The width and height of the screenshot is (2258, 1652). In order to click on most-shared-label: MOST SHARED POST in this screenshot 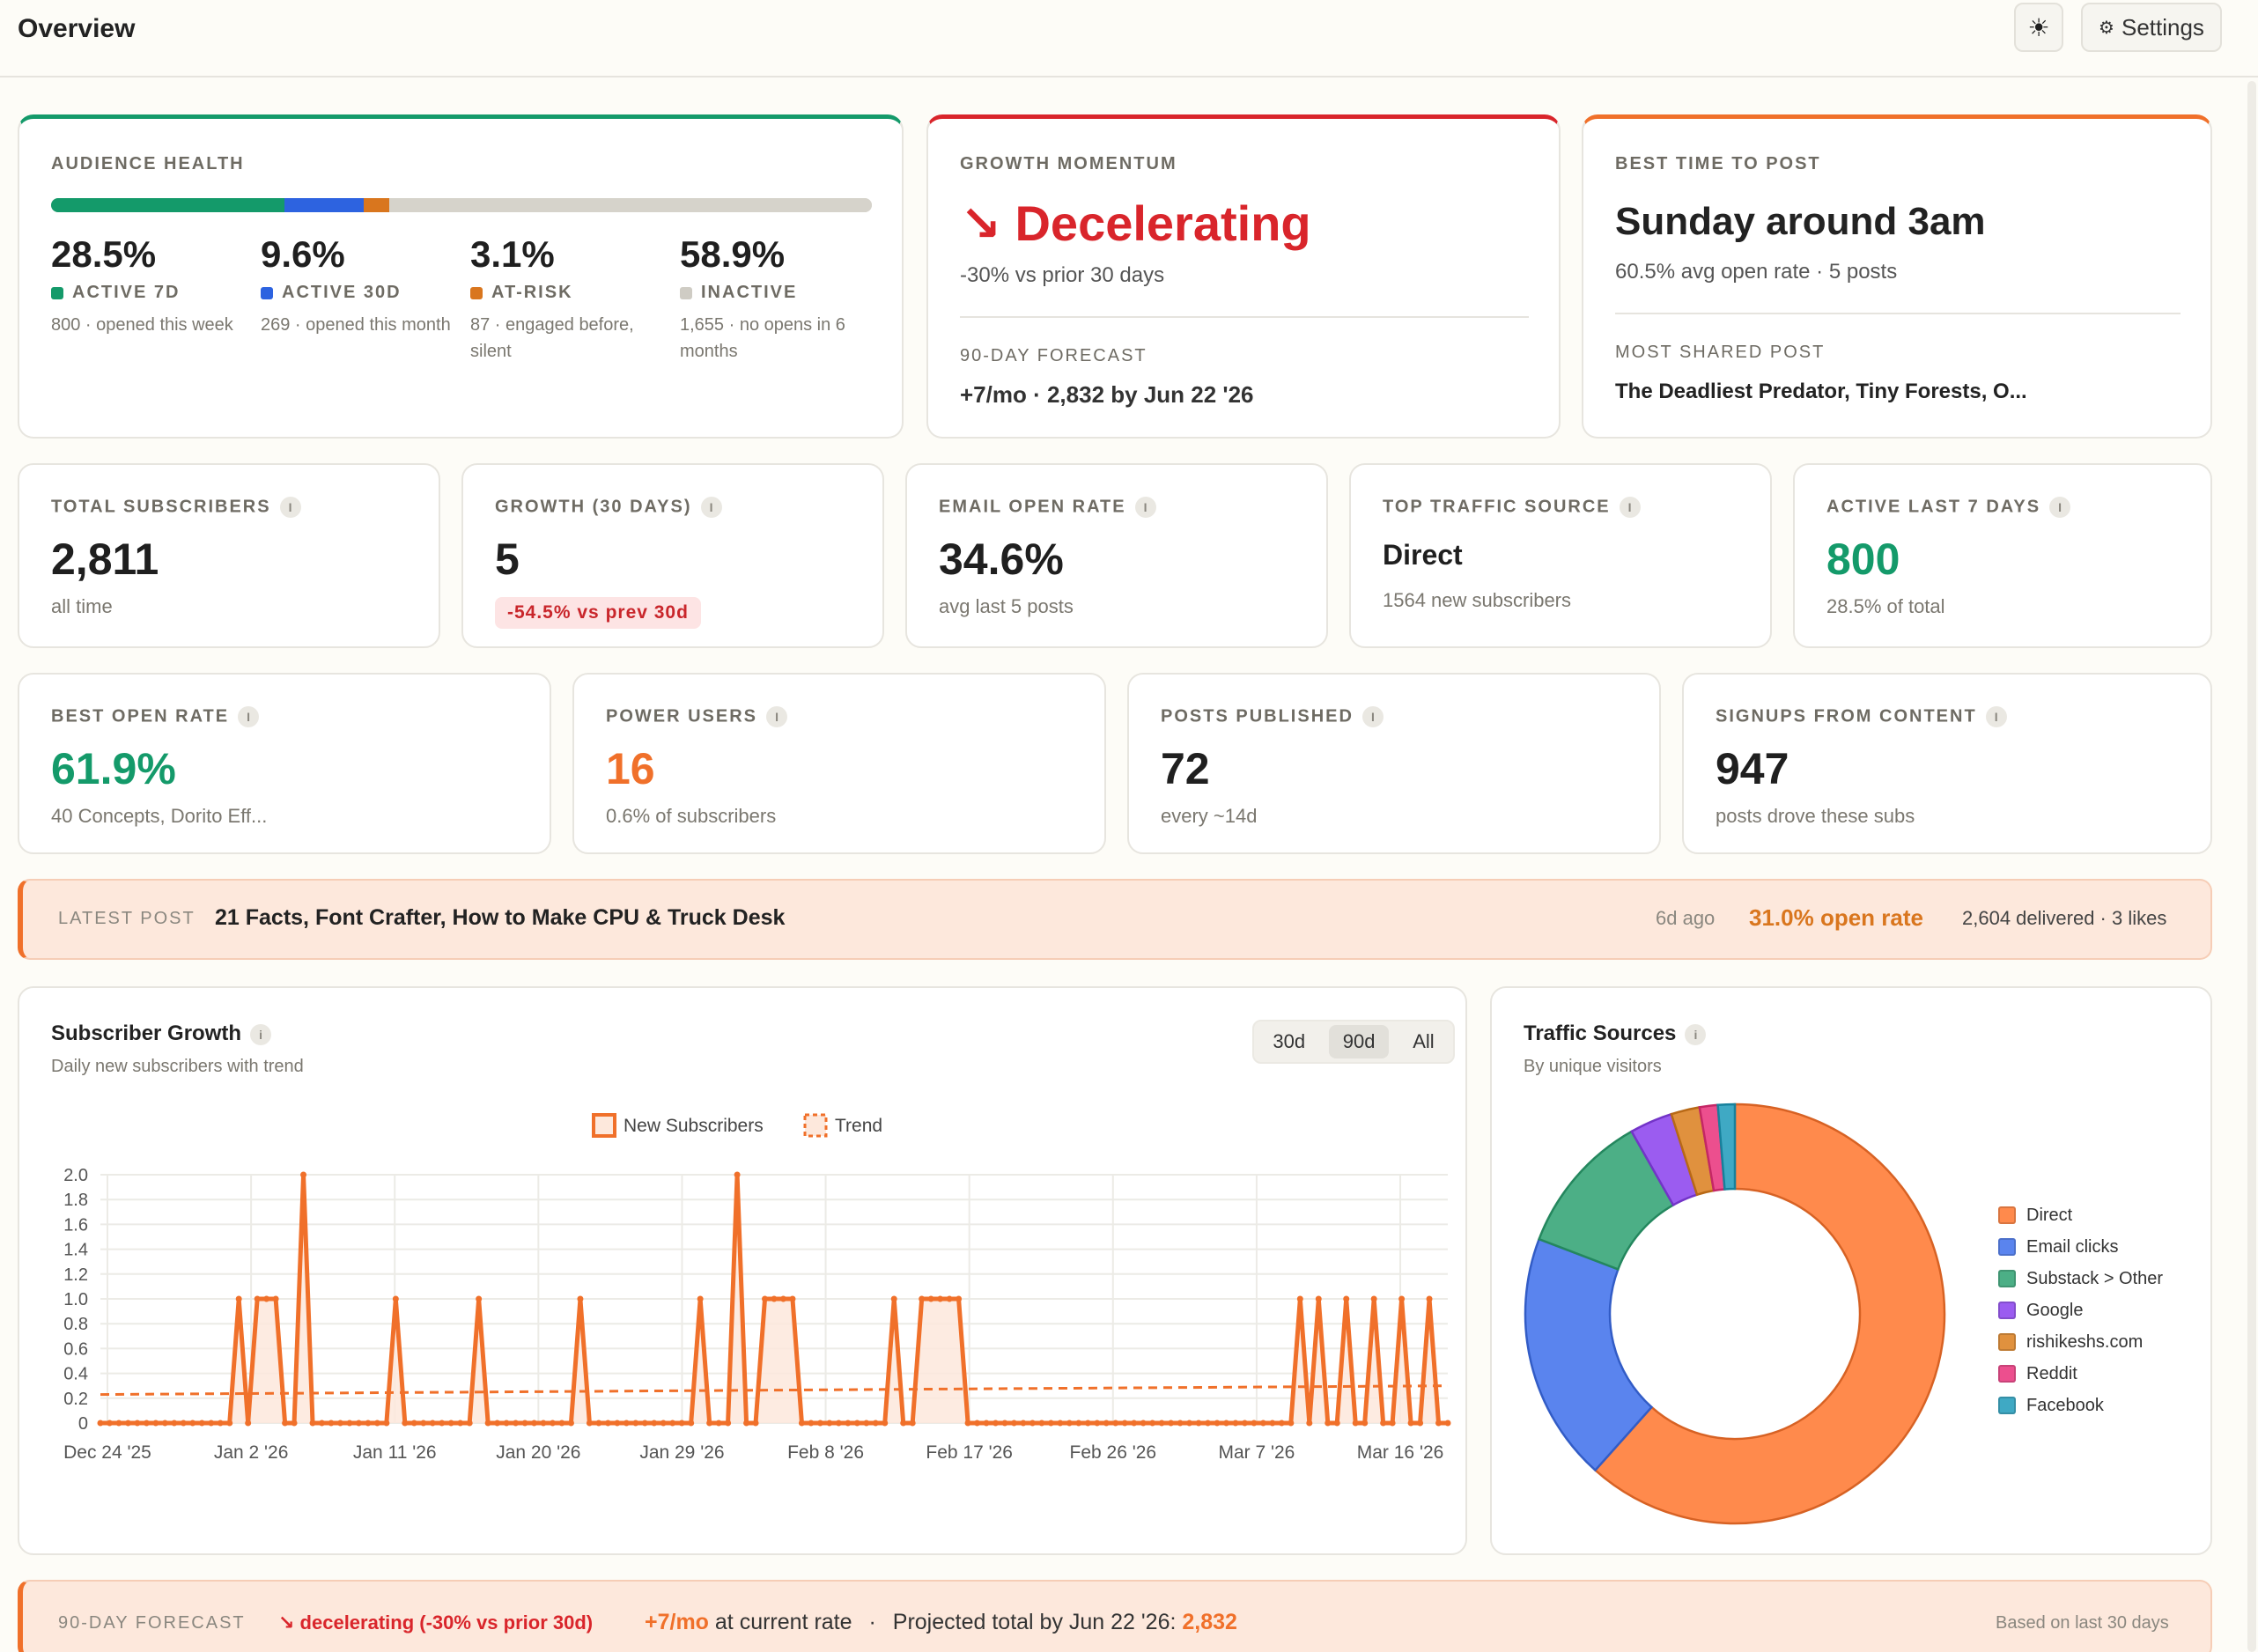, I will do `click(1720, 352)`.